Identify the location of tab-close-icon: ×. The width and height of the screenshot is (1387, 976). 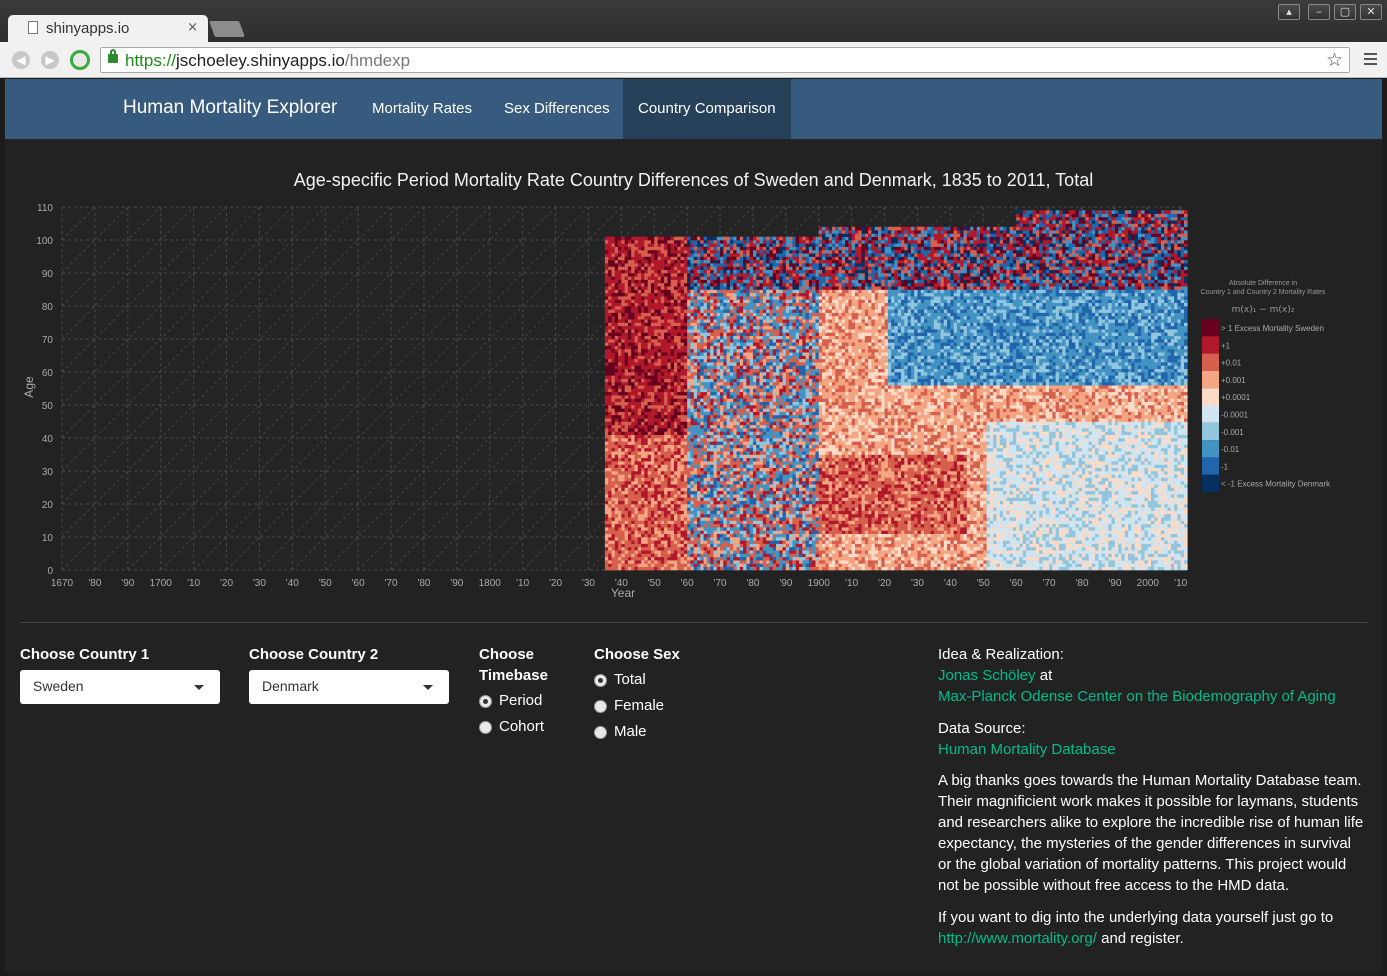
(192, 27).